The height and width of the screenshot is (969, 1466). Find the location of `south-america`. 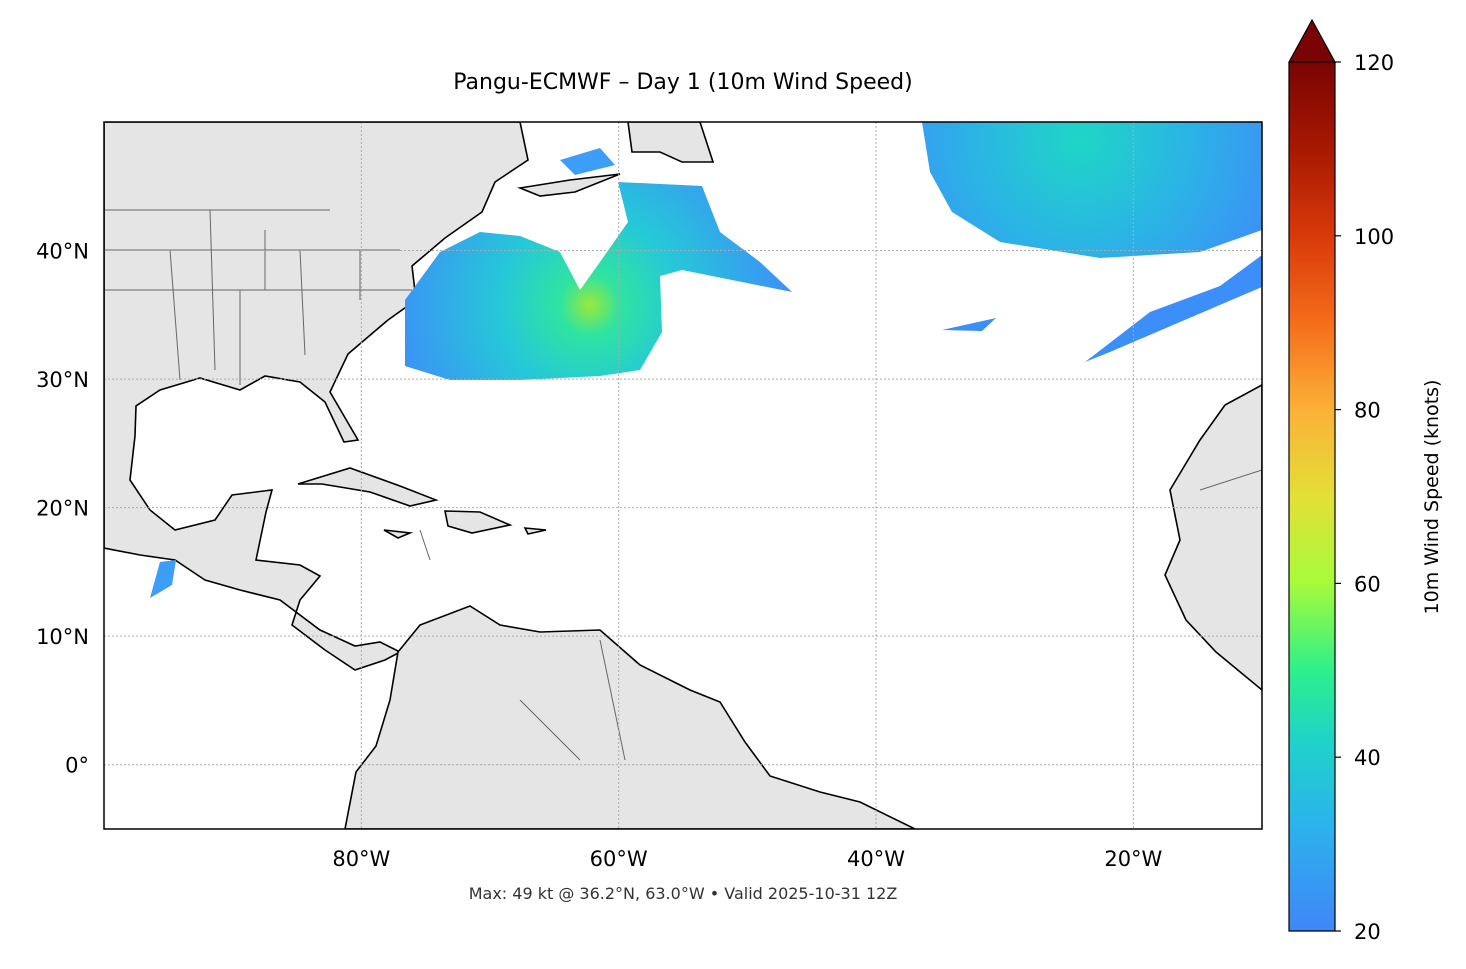

south-america is located at coordinates (630, 717).